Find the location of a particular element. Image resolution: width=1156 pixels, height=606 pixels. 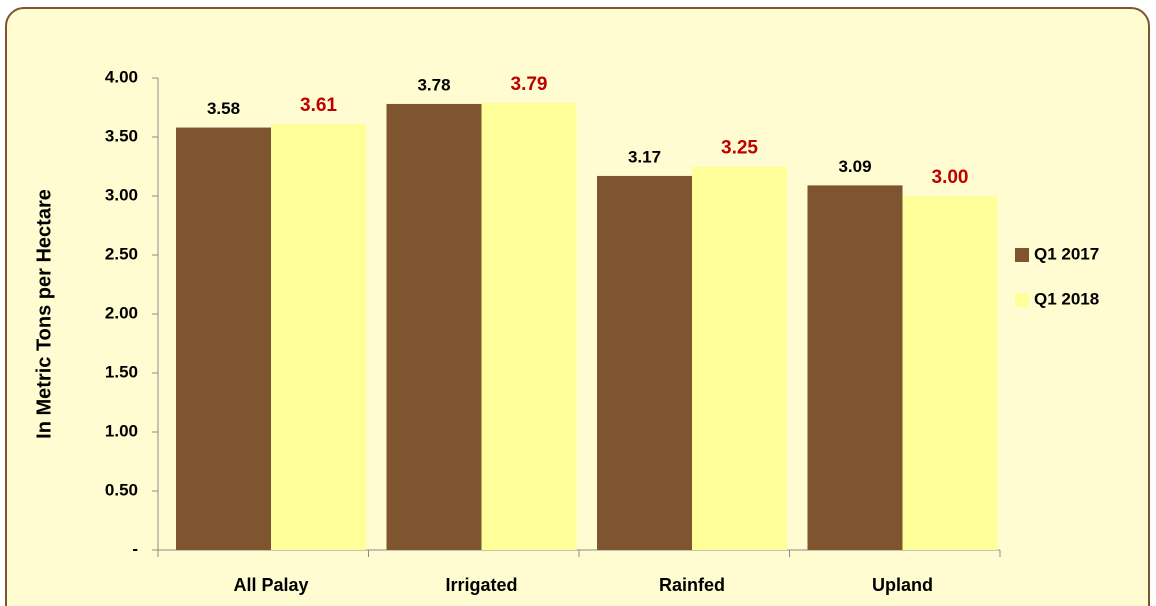

y-tick-label: - is located at coordinates (135, 548).